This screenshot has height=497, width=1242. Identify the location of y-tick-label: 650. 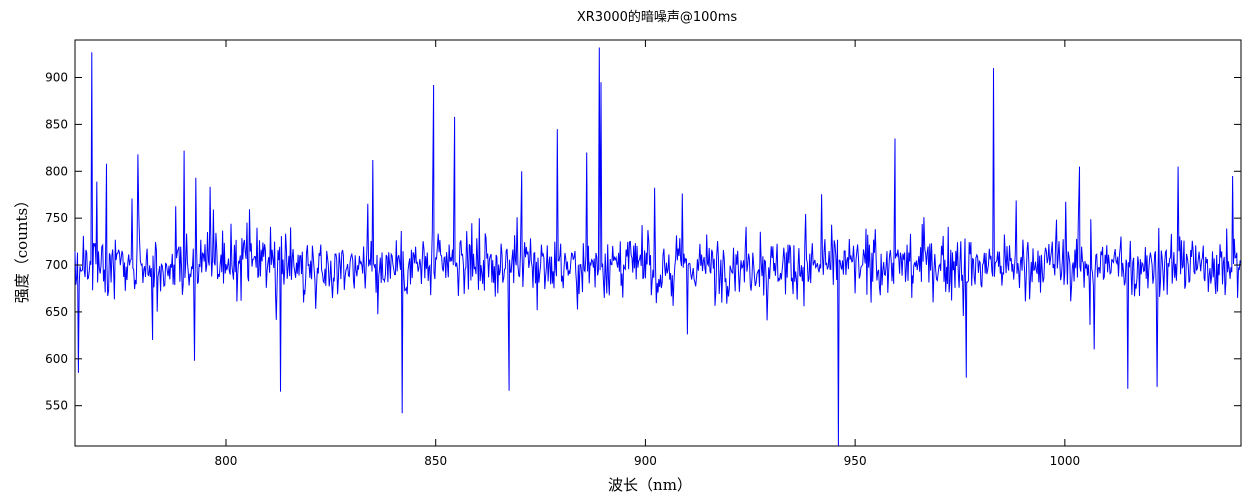
(56, 312).